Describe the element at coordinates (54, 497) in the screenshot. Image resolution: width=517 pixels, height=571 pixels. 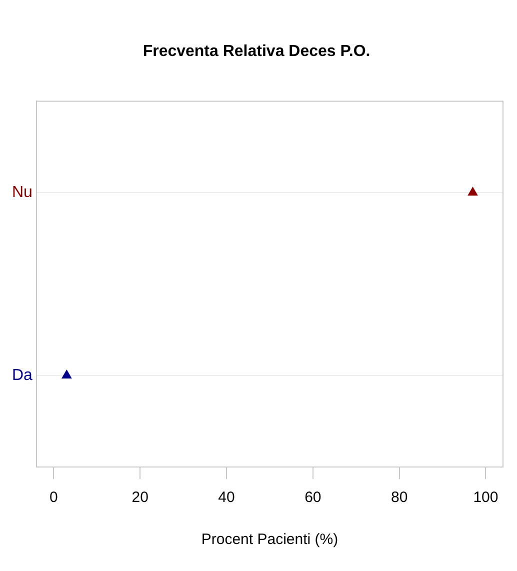
I see `x-tick-label: 0` at that location.